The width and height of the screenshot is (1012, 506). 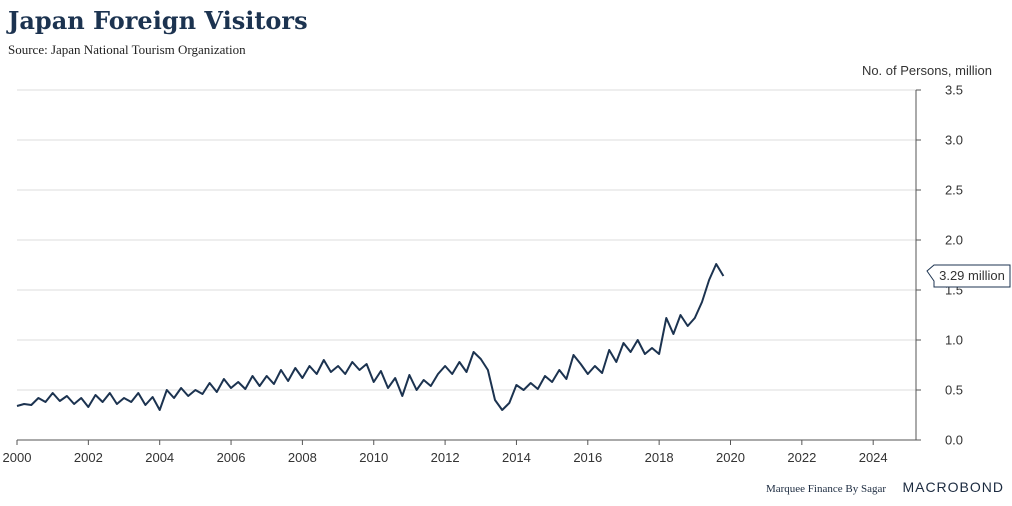 What do you see at coordinates (587, 457) in the screenshot?
I see `x-tick-label: 2016` at bounding box center [587, 457].